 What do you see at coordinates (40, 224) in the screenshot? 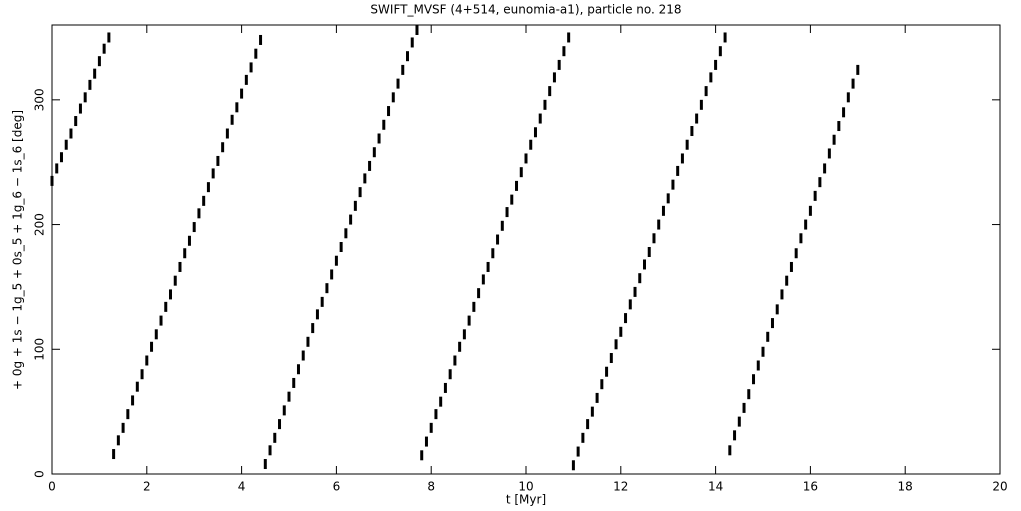
I see `y-tick-label: 200` at bounding box center [40, 224].